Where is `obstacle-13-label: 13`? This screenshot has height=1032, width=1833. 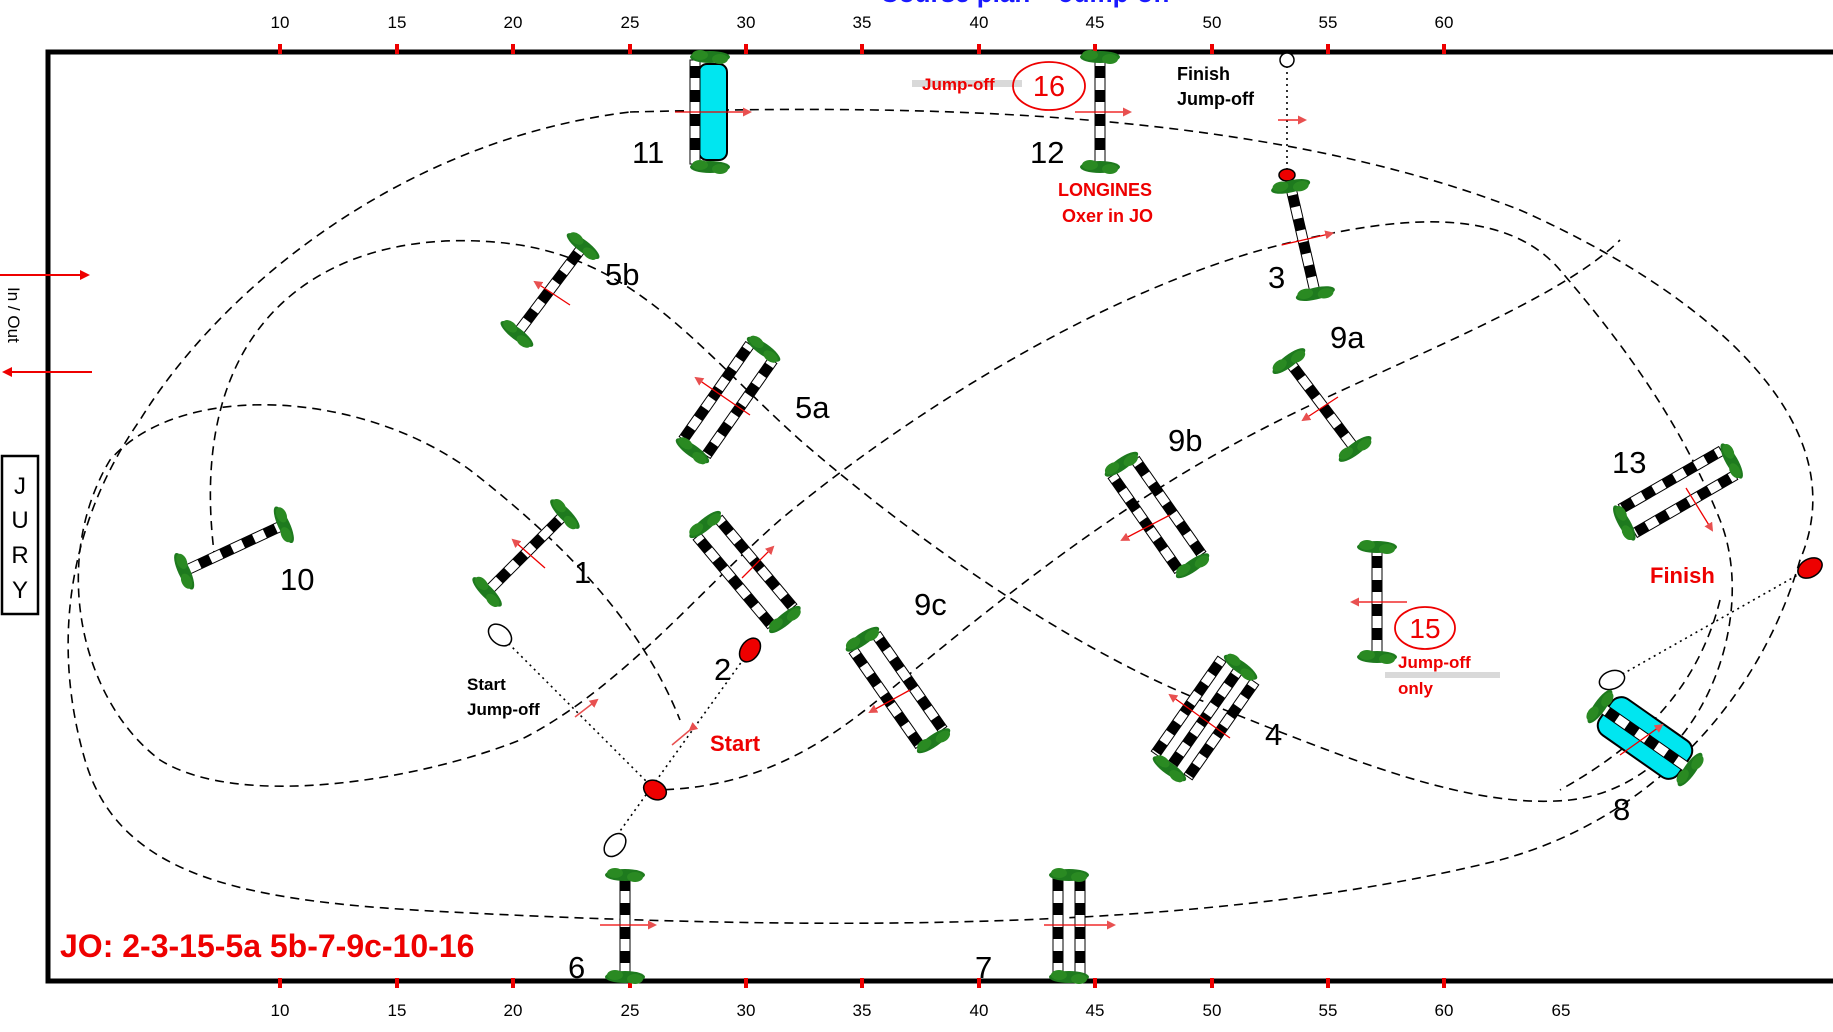 obstacle-13-label: 13 is located at coordinates (1629, 462).